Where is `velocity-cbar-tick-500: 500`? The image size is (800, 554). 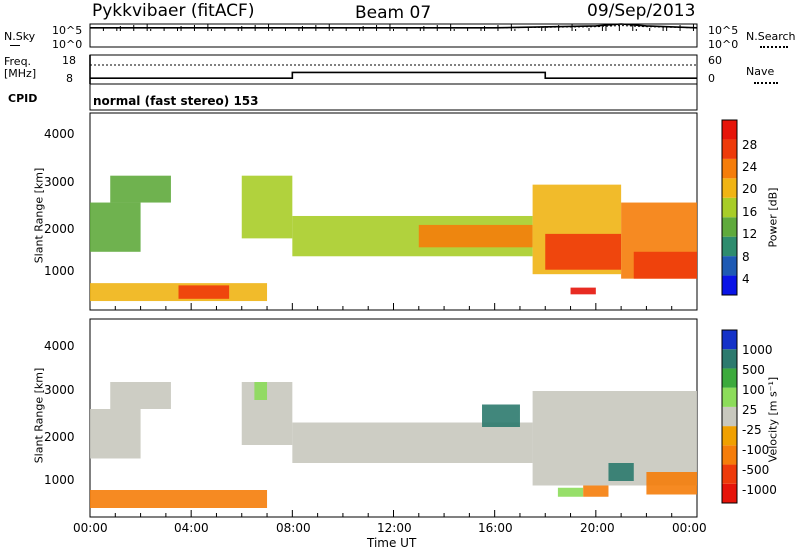
velocity-cbar-tick-500: 500 is located at coordinates (753, 370).